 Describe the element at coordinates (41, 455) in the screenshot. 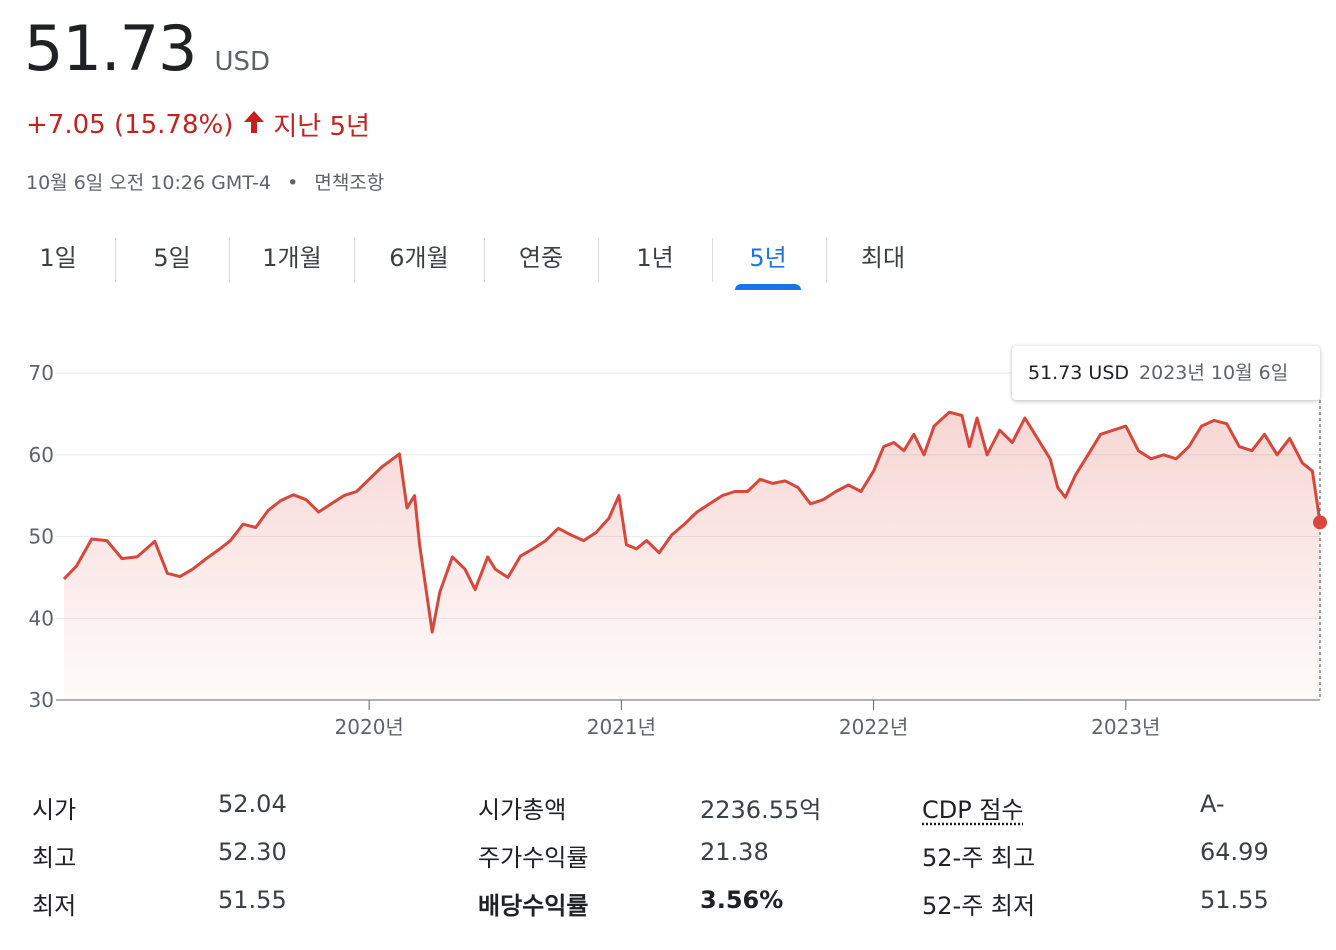

I see `y-tick-label: 60` at that location.